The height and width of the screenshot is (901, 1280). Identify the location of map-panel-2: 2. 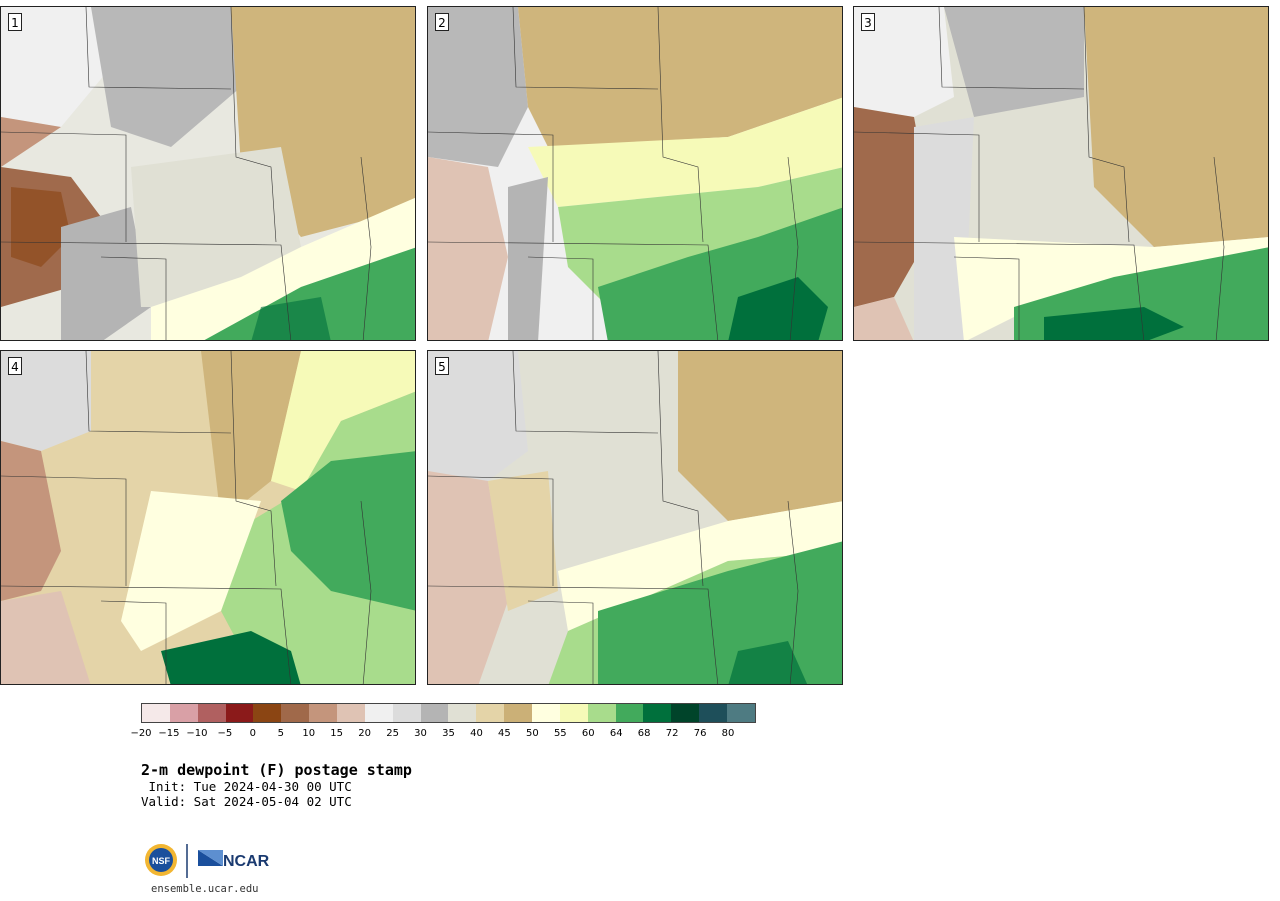
(635, 173).